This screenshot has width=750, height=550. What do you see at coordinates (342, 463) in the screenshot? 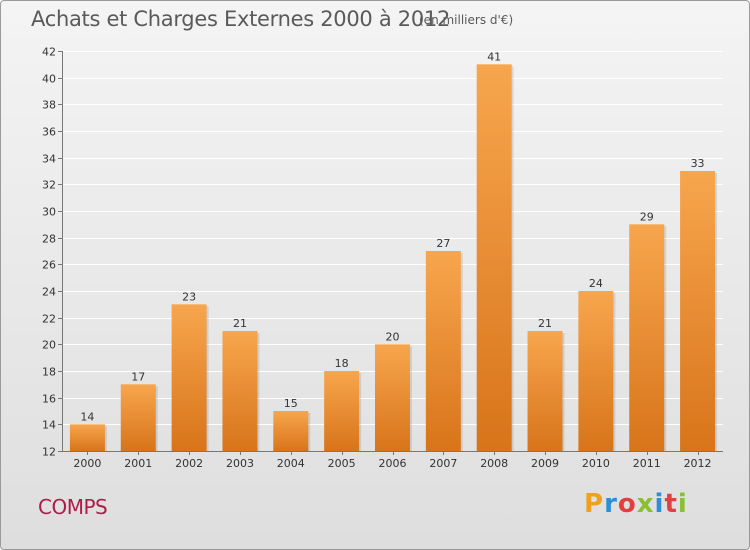
I see `x-tick-label-2005: 2005` at bounding box center [342, 463].